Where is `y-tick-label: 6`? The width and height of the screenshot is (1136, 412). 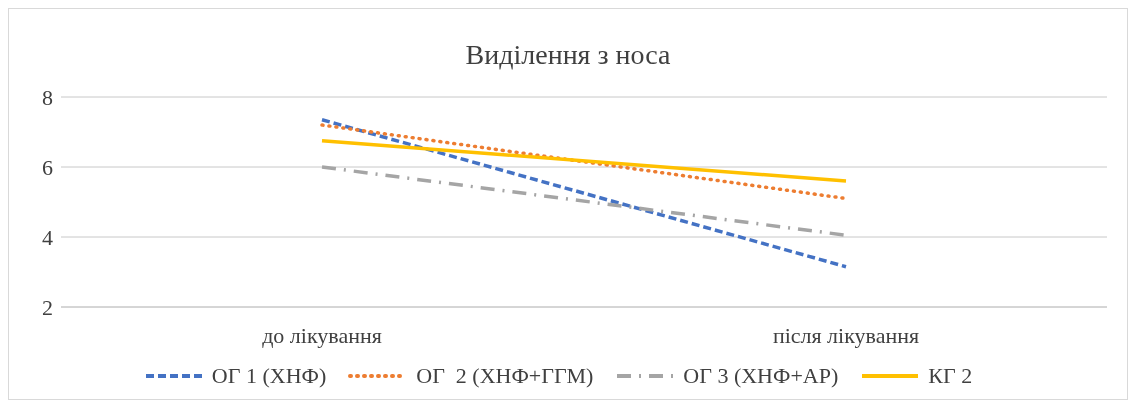
y-tick-label: 6 is located at coordinates (47, 167).